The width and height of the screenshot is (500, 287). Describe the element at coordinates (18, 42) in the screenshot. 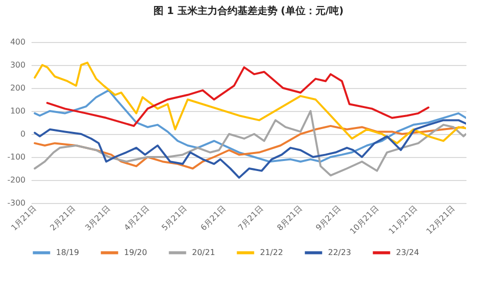

I see `y-tick-label: 400` at that location.